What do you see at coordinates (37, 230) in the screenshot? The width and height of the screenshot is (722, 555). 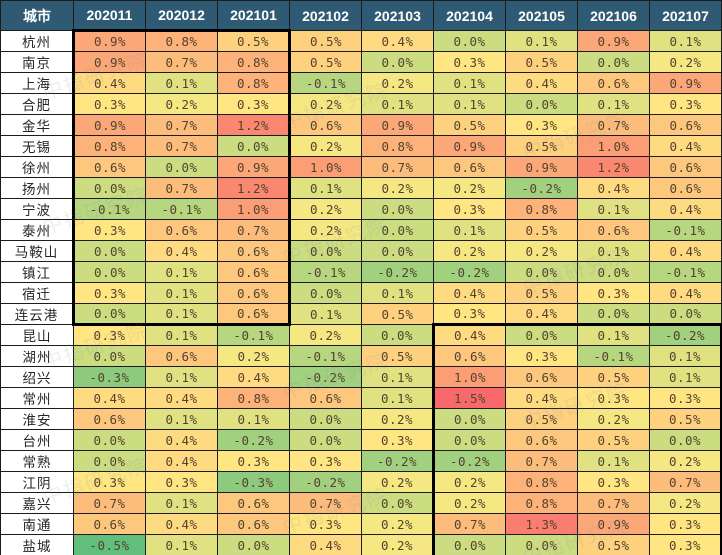 I see `city-label: 泰州` at bounding box center [37, 230].